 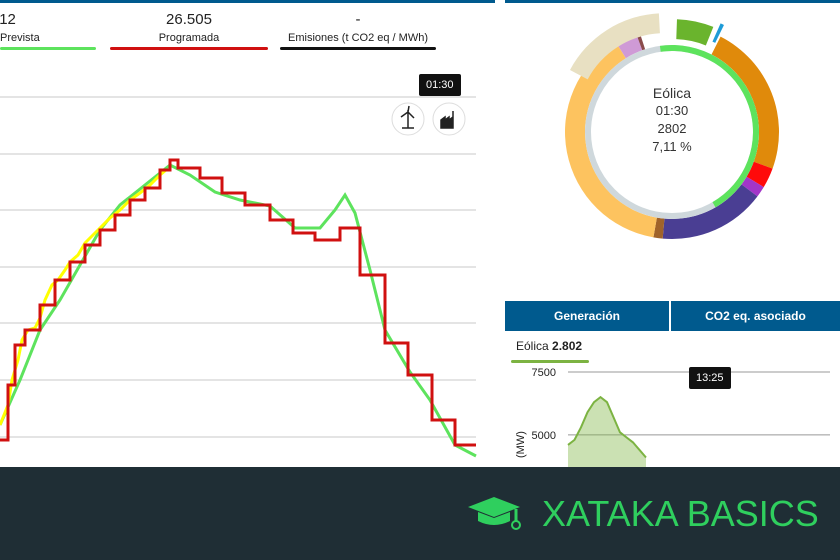 What do you see at coordinates (710, 378) in the screenshot?
I see `tooltip: 13:25` at bounding box center [710, 378].